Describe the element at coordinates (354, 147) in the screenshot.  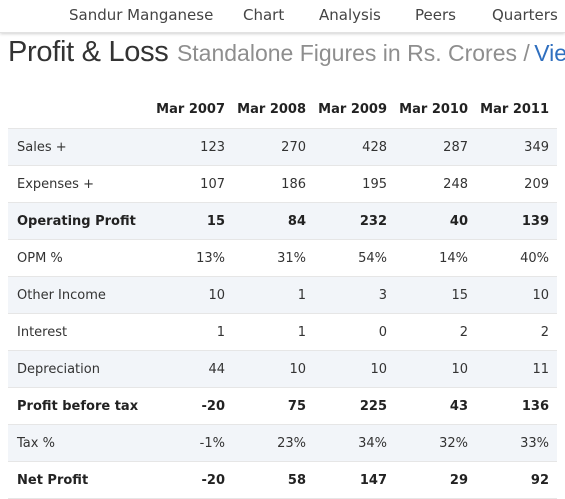
I see `cell-value: 428` at that location.